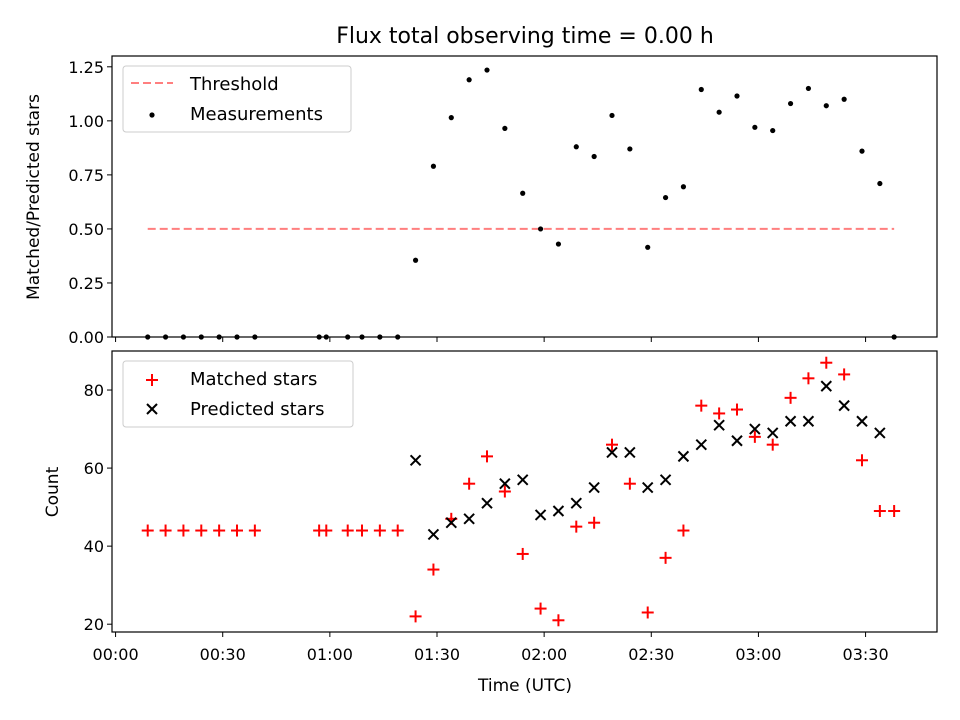 The height and width of the screenshot is (720, 960). What do you see at coordinates (525, 36) in the screenshot?
I see `chart-title: Flux total observing time = 0.00 h` at bounding box center [525, 36].